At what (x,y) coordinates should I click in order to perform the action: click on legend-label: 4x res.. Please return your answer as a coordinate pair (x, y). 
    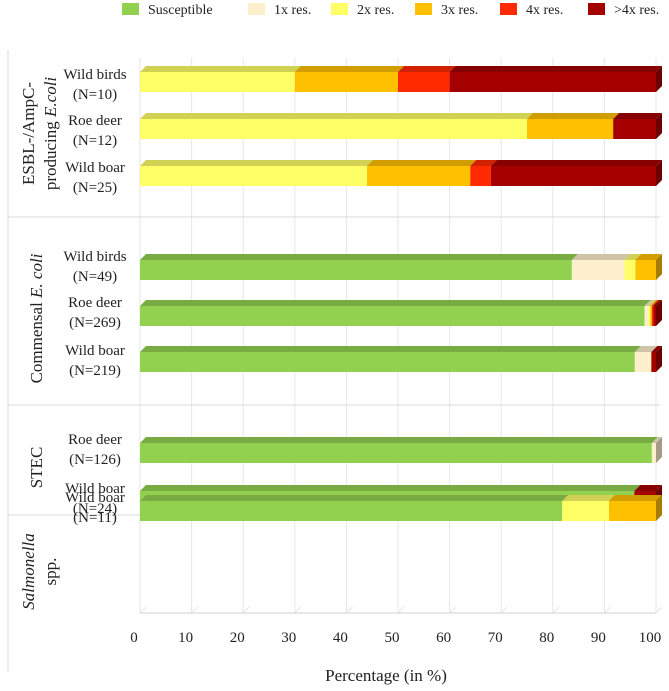
    Looking at the image, I should click on (544, 10).